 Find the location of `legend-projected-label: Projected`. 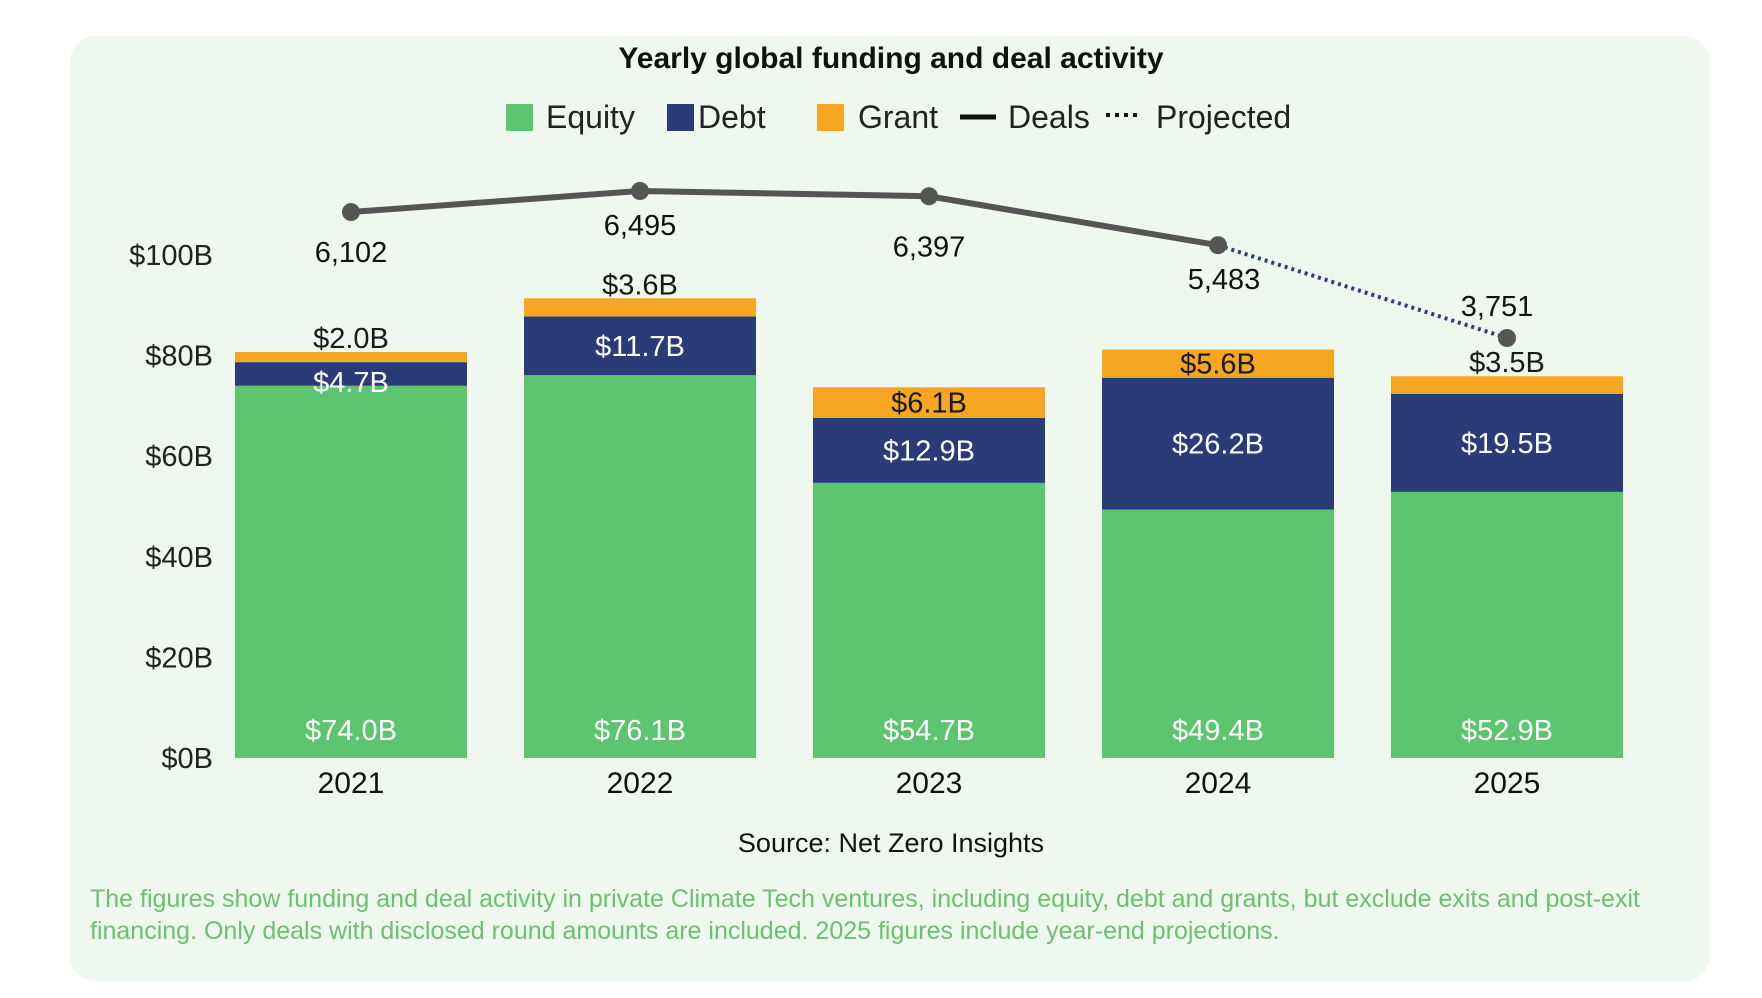

legend-projected-label: Projected is located at coordinates (1223, 117).